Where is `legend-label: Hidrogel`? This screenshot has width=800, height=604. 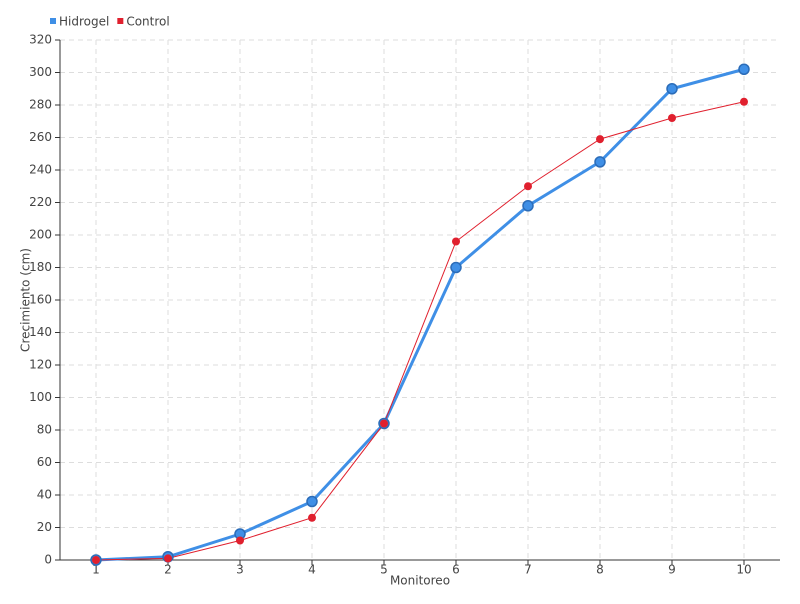 legend-label: Hidrogel is located at coordinates (84, 22).